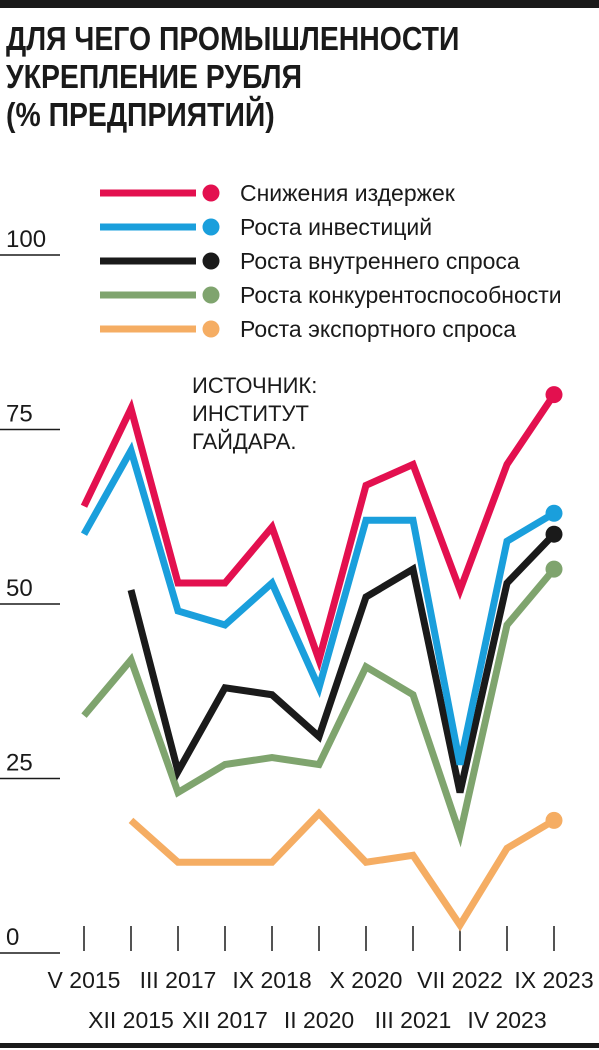 This screenshot has height=1050, width=599. What do you see at coordinates (255, 413) in the screenshot?
I see `source-note: ИСТОЧНИК: ИНСТИТУТ ГАЙДАРА.` at bounding box center [255, 413].